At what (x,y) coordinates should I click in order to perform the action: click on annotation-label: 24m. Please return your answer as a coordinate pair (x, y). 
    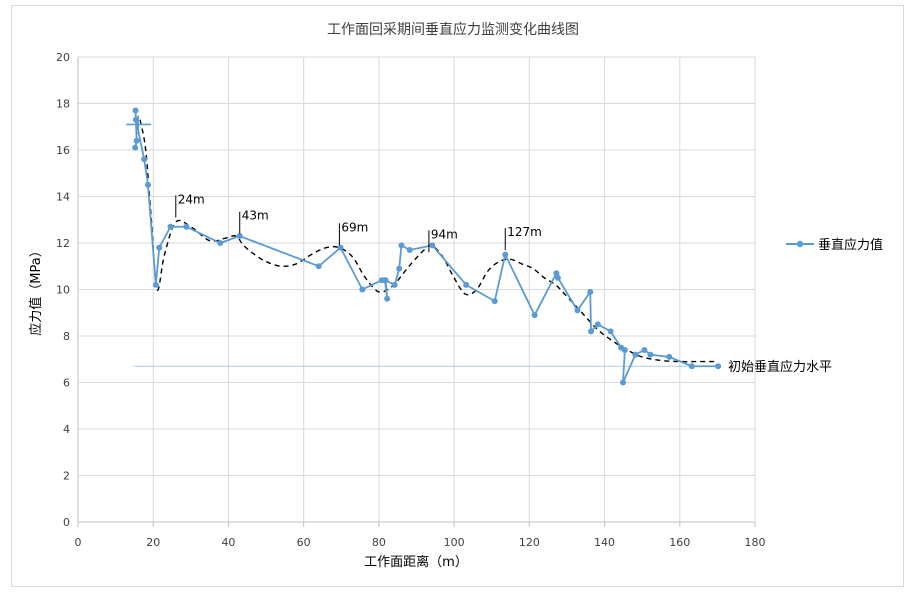
    Looking at the image, I should click on (191, 199).